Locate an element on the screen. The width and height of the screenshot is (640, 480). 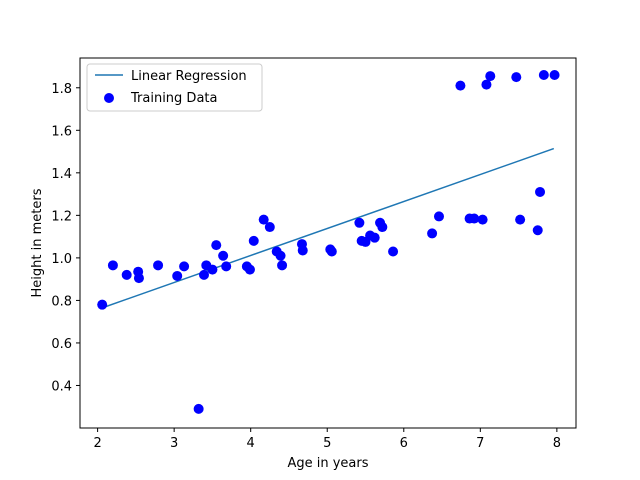
y-tick-label: 1.6 is located at coordinates (61, 131).